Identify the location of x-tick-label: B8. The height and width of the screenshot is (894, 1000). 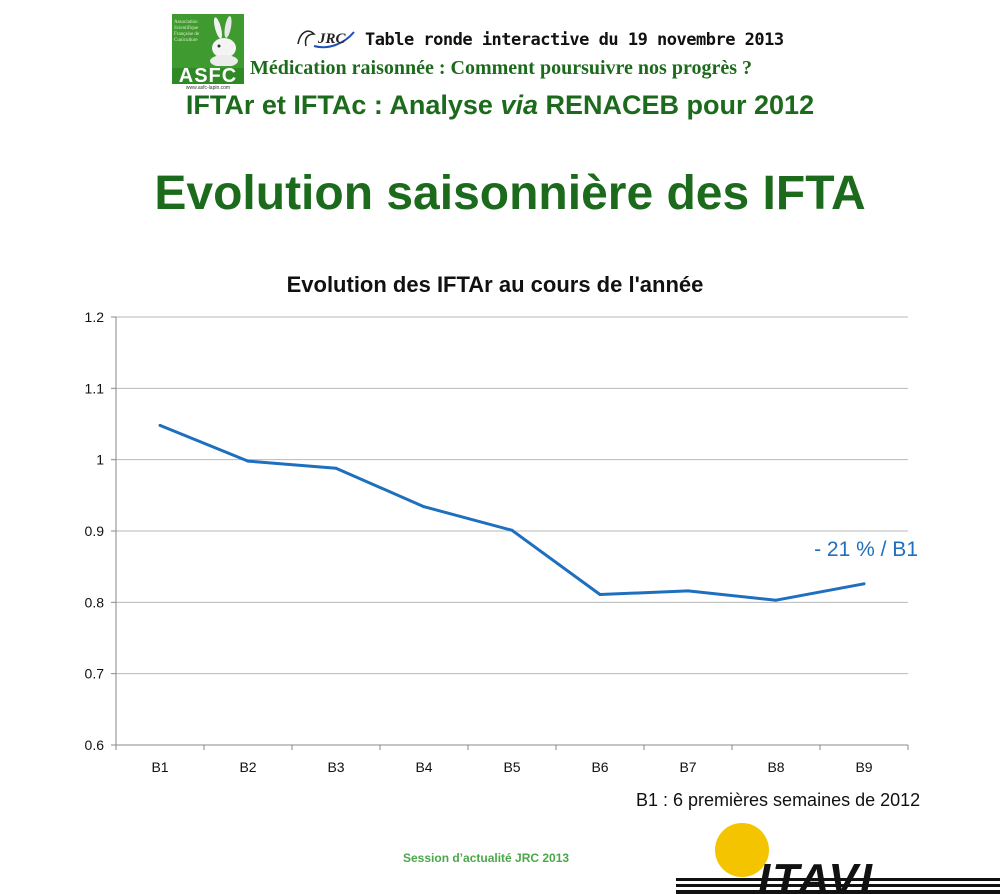
(775, 767).